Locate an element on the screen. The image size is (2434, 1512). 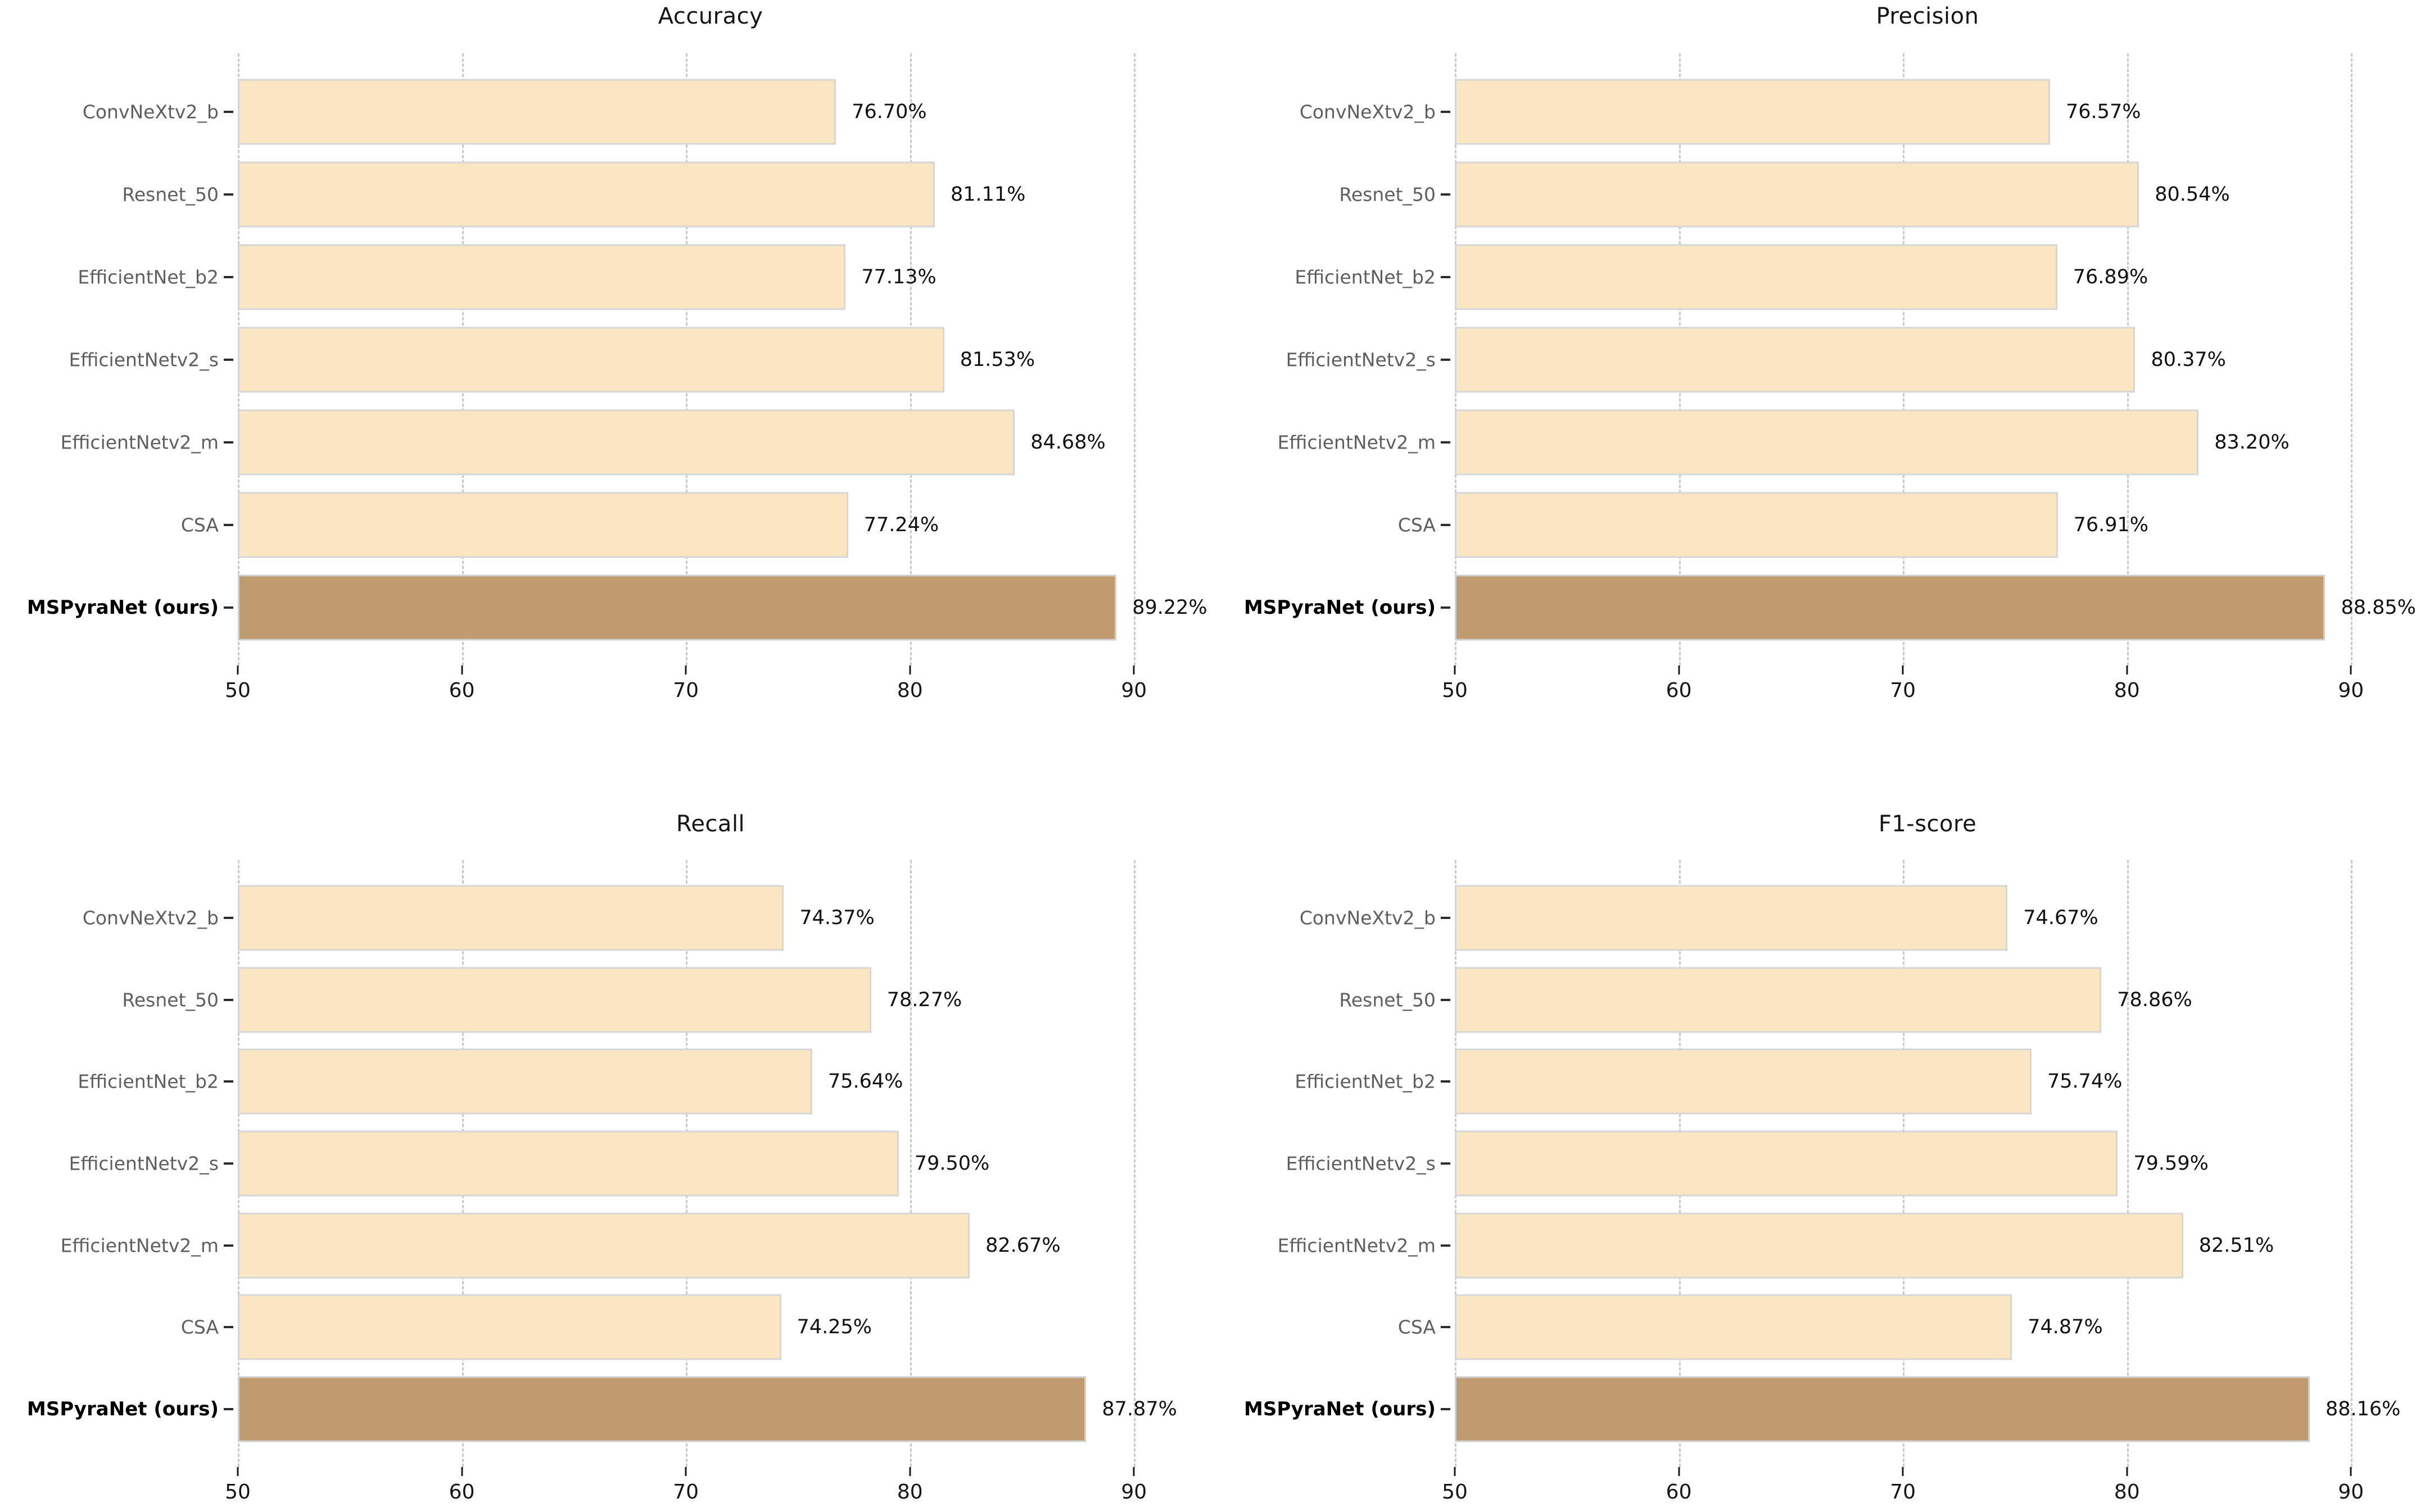
value-label: 83.20% is located at coordinates (2252, 442).